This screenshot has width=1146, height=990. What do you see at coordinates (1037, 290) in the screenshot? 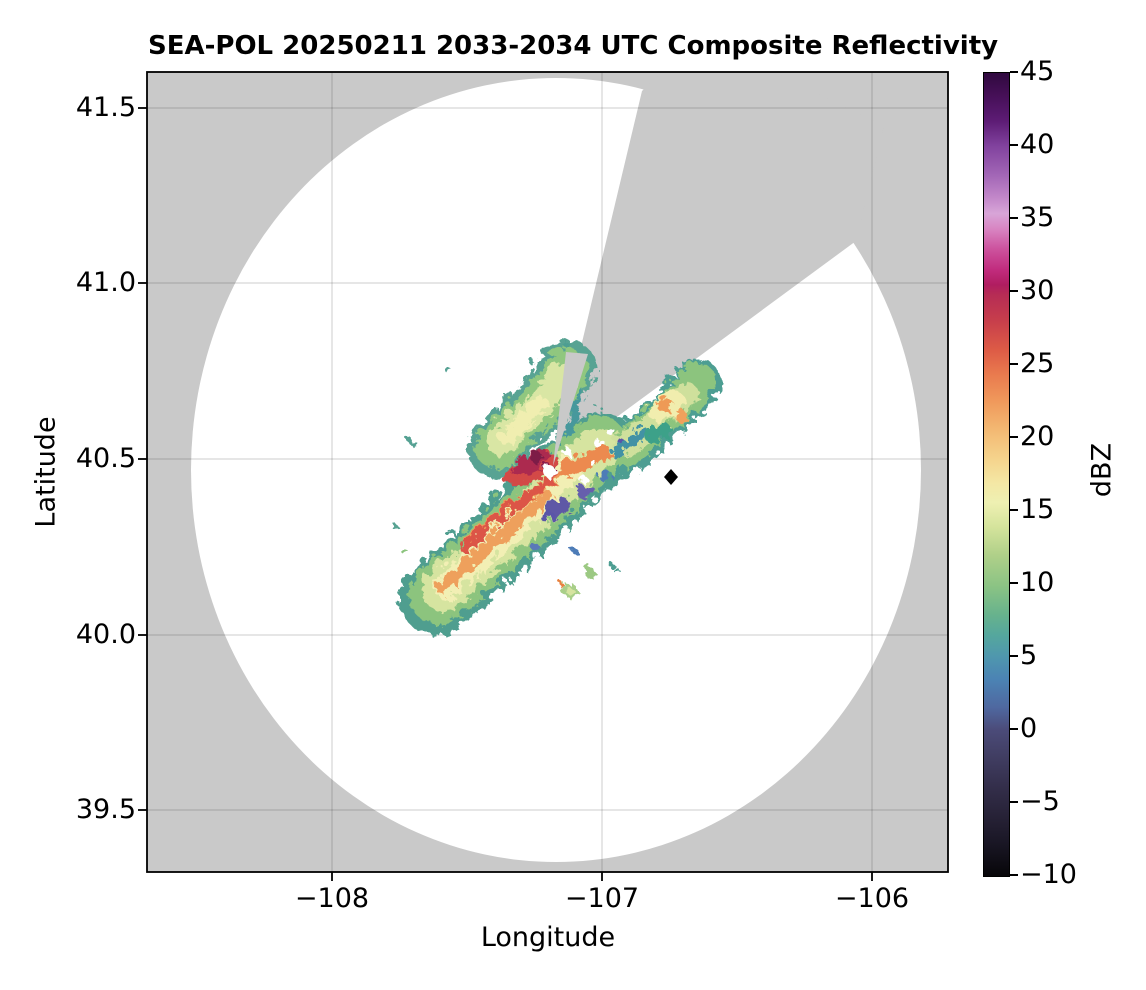
I see `colorbar-tick-label-30: 30` at bounding box center [1037, 290].